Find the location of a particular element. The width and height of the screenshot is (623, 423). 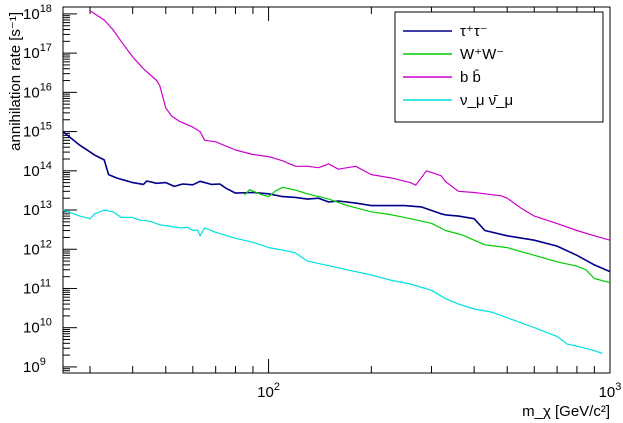

y-tick-label: 1015 is located at coordinates (37, 131).